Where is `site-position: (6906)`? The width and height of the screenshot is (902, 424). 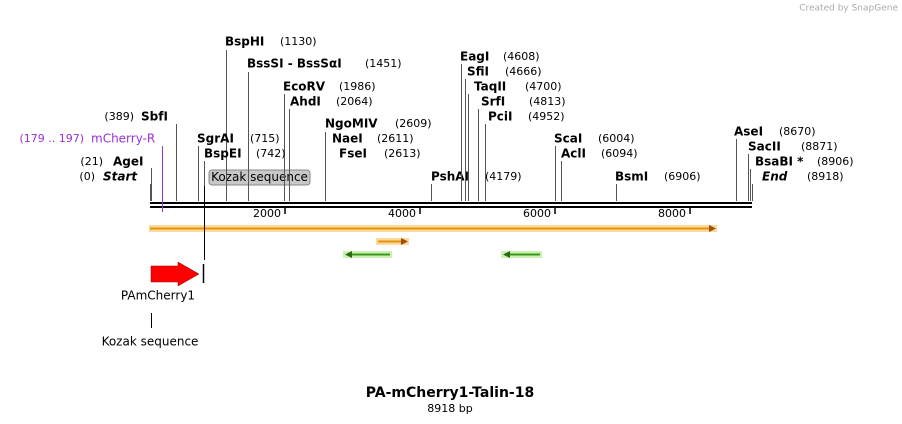
site-position: (6906) is located at coordinates (682, 176).